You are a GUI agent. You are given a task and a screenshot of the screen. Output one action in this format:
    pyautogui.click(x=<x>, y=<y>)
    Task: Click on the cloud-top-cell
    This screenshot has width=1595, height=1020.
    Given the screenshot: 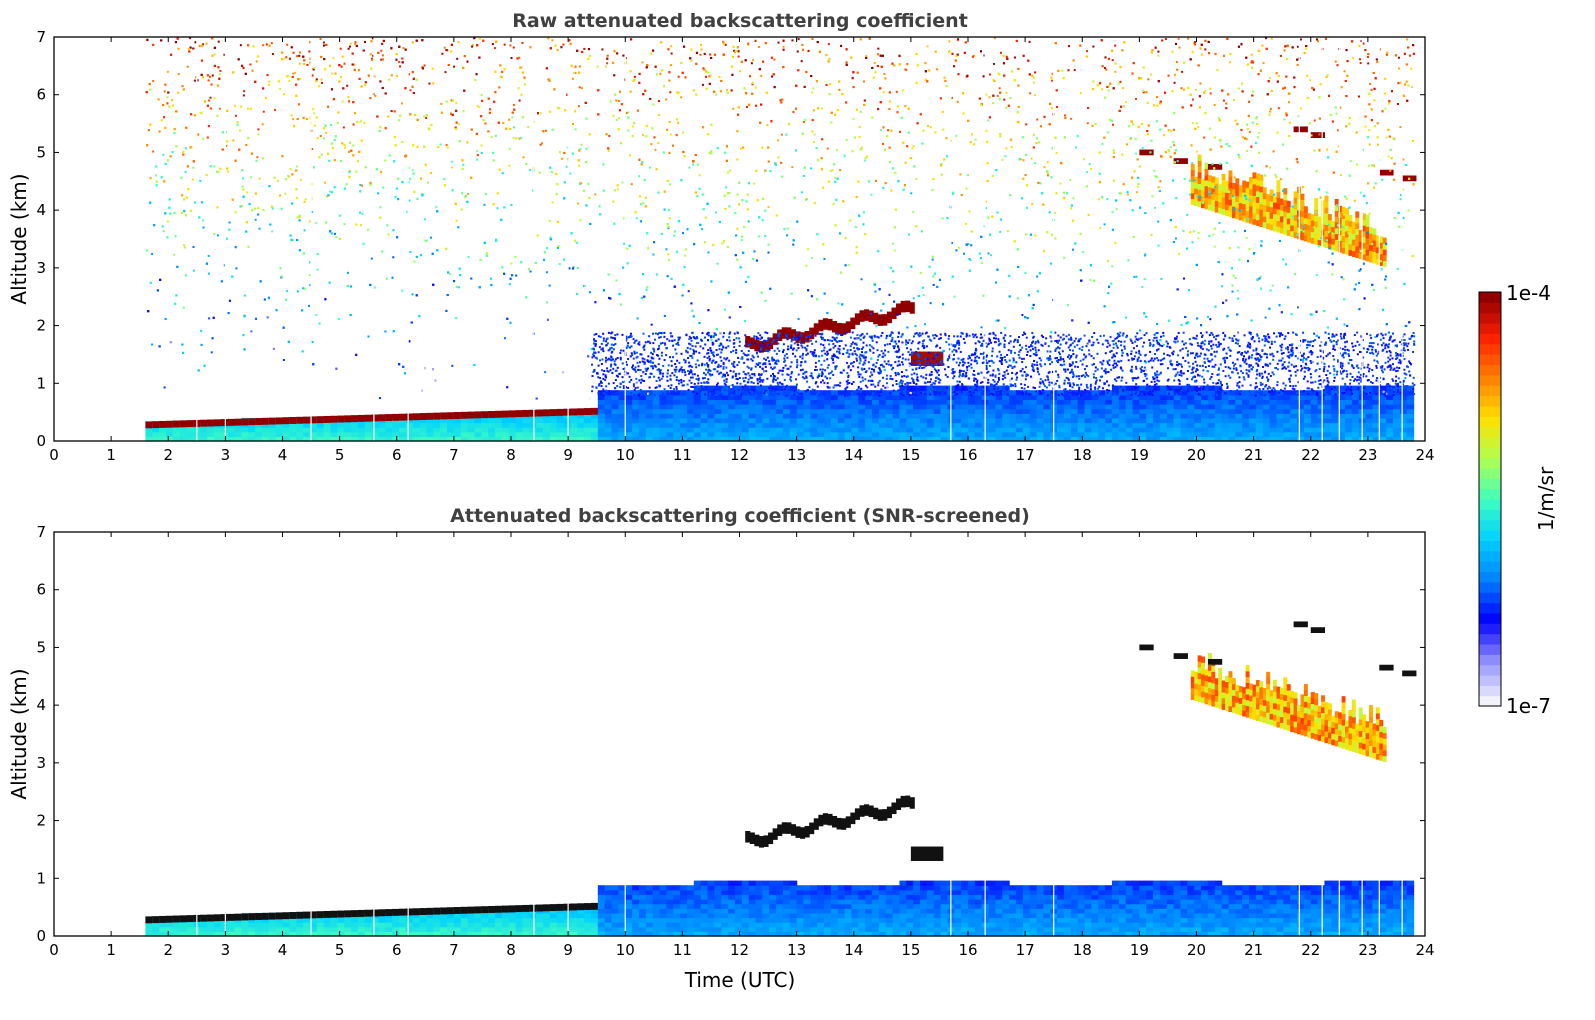 What is the action you would take?
    pyautogui.click(x=1180, y=161)
    